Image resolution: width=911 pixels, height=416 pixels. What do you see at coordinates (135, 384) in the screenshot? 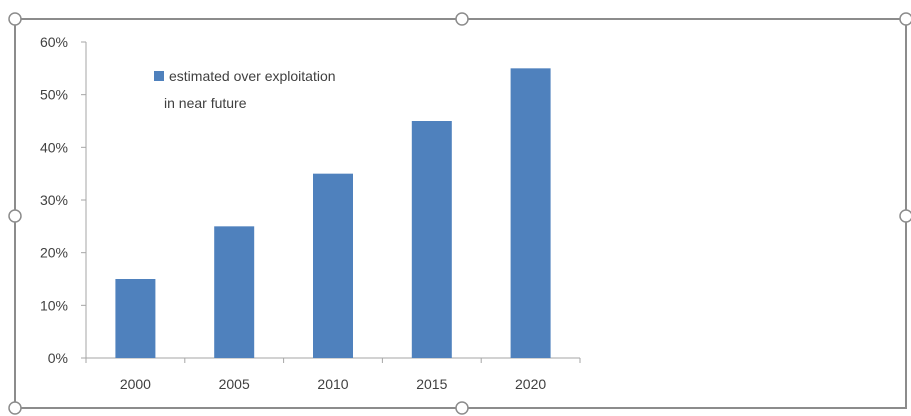
I see `x-tick-label: 2000` at bounding box center [135, 384].